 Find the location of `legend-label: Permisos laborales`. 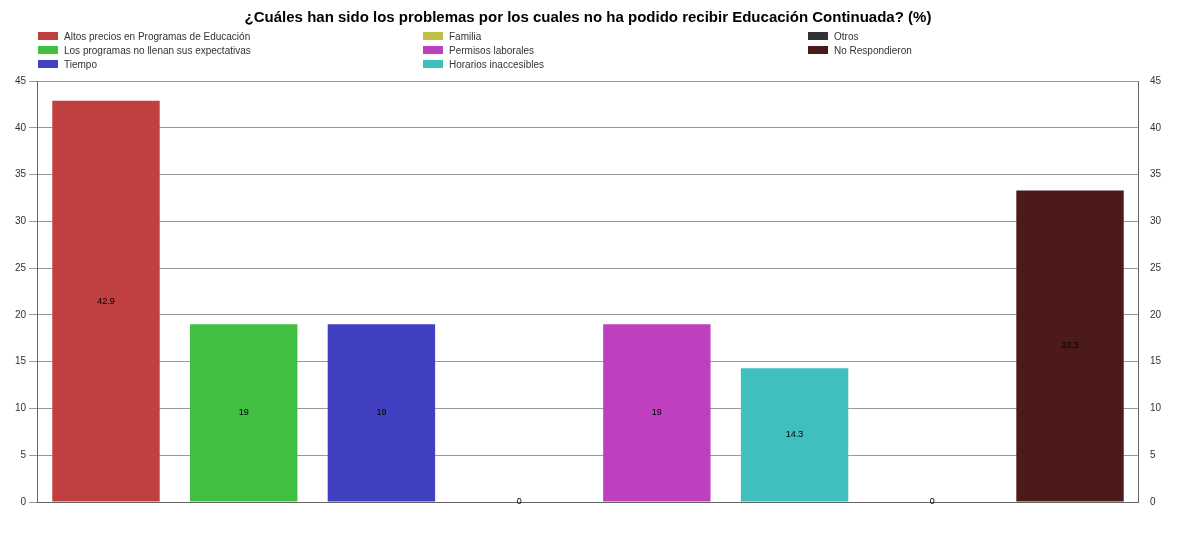

legend-label: Permisos laborales is located at coordinates (492, 50).